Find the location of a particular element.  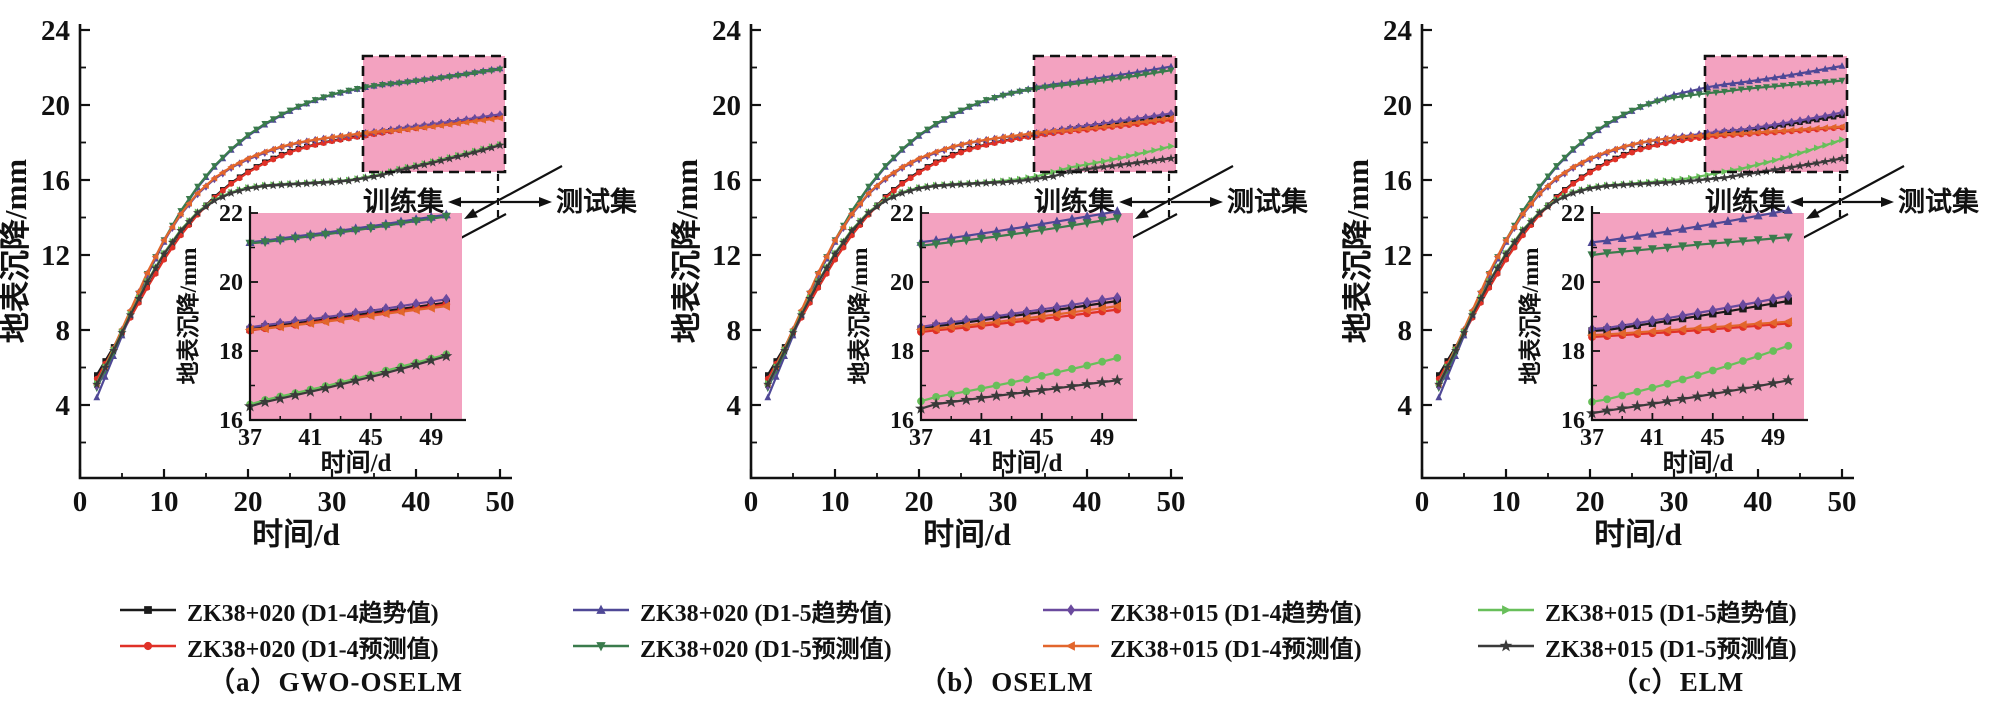

legend-column-3: ZK38+015 (D1-4趋势值) ZK38+015 (D1-4预测值) is located at coordinates (1201, 628).